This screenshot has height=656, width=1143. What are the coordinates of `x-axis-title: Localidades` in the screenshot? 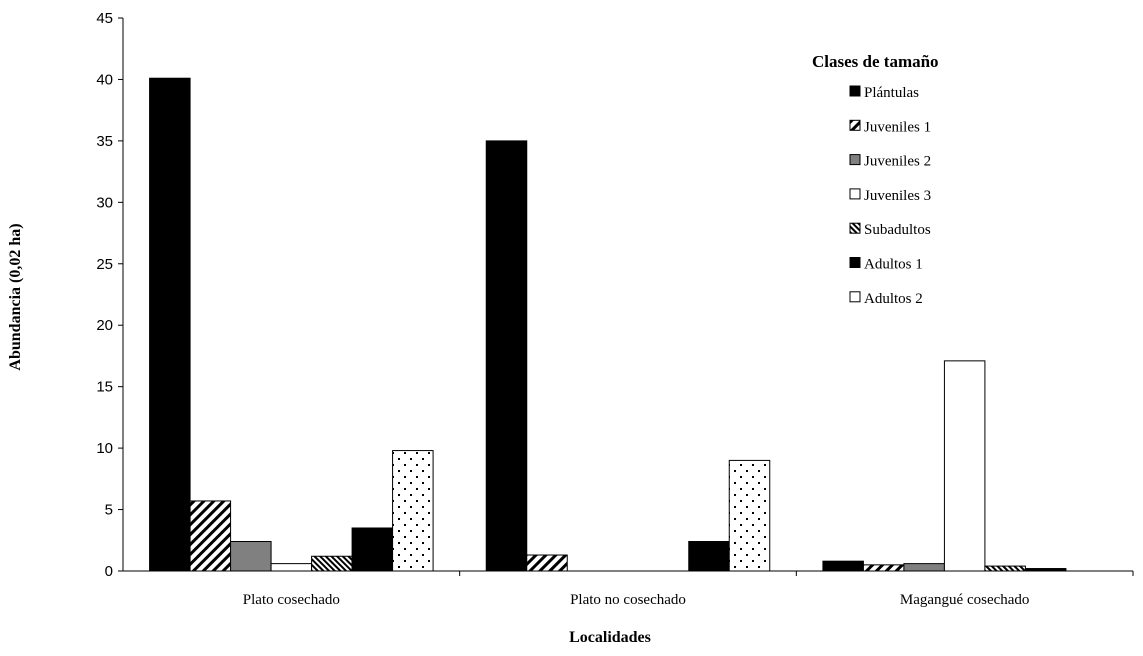 It's located at (610, 637).